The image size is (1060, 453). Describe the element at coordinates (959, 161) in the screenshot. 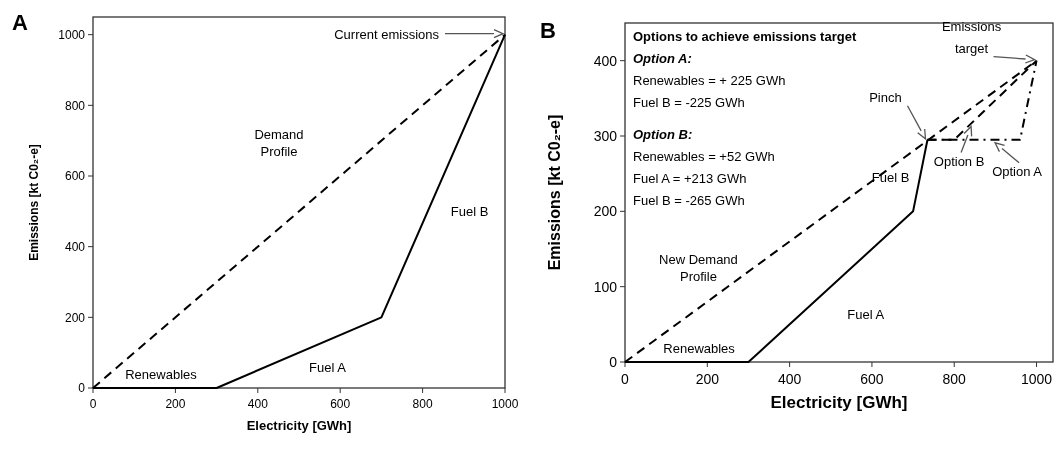

I see `series-label: Option B` at that location.